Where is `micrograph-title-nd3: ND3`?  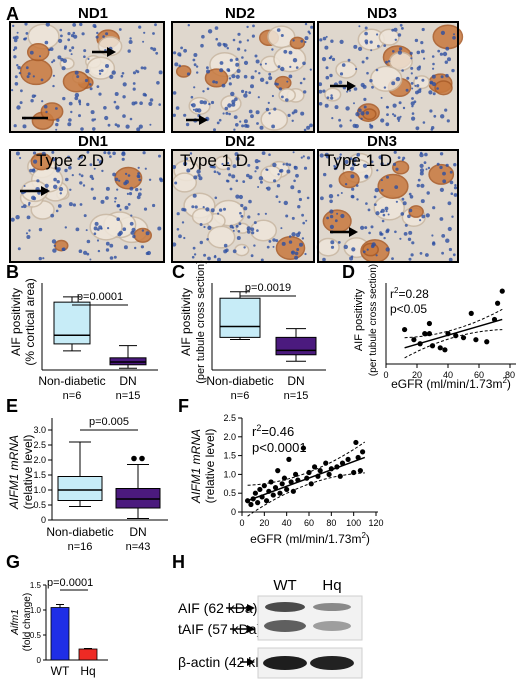
micrograph-title-nd3: ND3 is located at coordinates (382, 13).